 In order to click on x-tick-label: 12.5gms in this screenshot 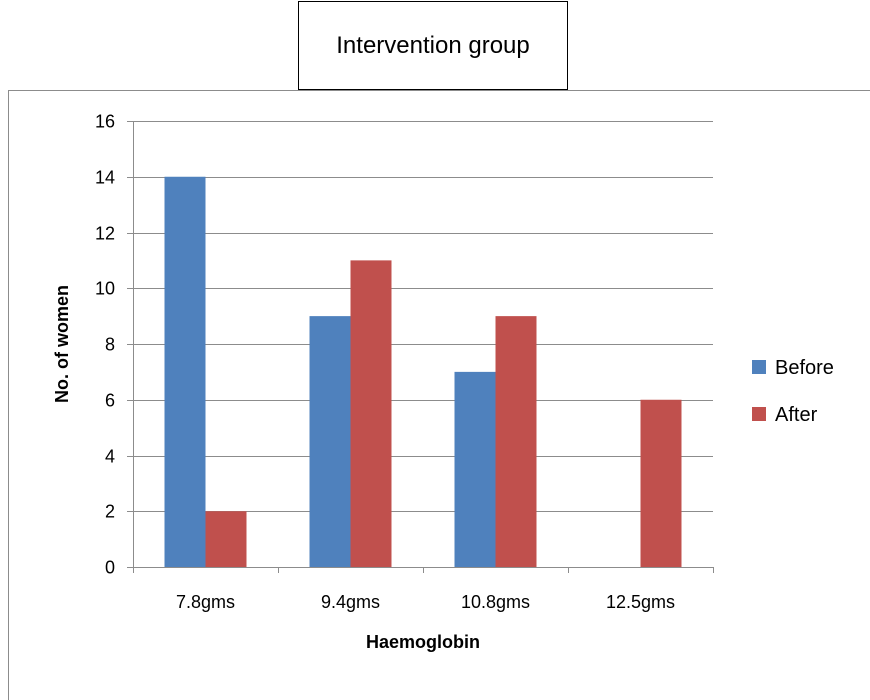, I will do `click(640, 602)`.